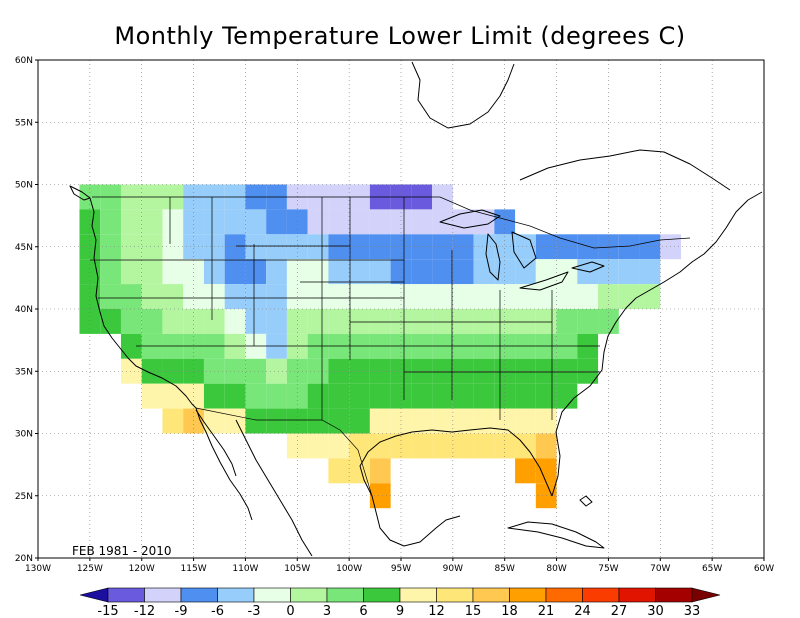 The width and height of the screenshot is (800, 618). Describe the element at coordinates (24, 559) in the screenshot. I see `lat-tick-label: 20N` at that location.